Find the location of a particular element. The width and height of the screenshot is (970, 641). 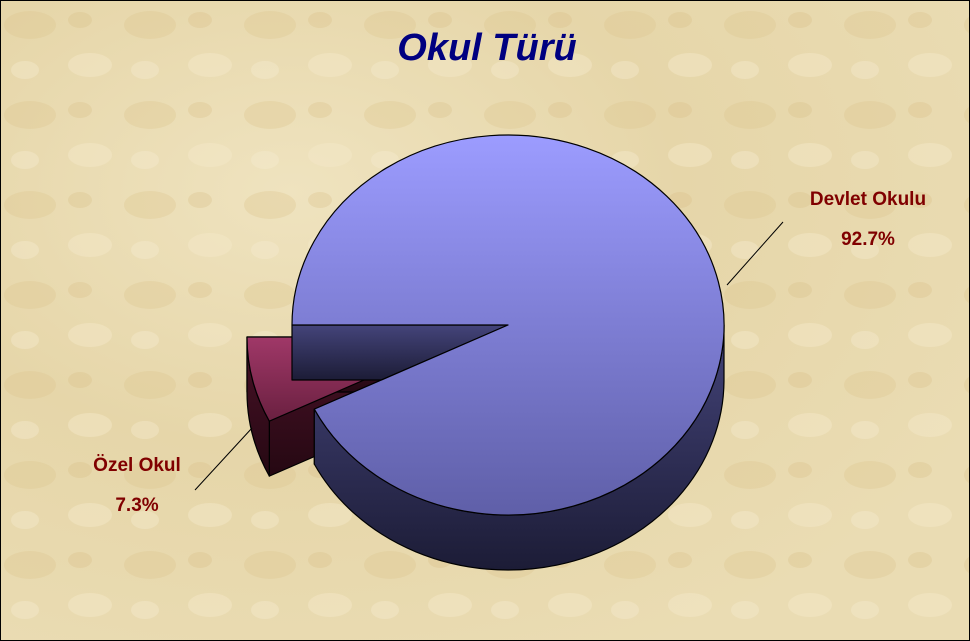

slice-label: Özel Okul is located at coordinates (137, 465).